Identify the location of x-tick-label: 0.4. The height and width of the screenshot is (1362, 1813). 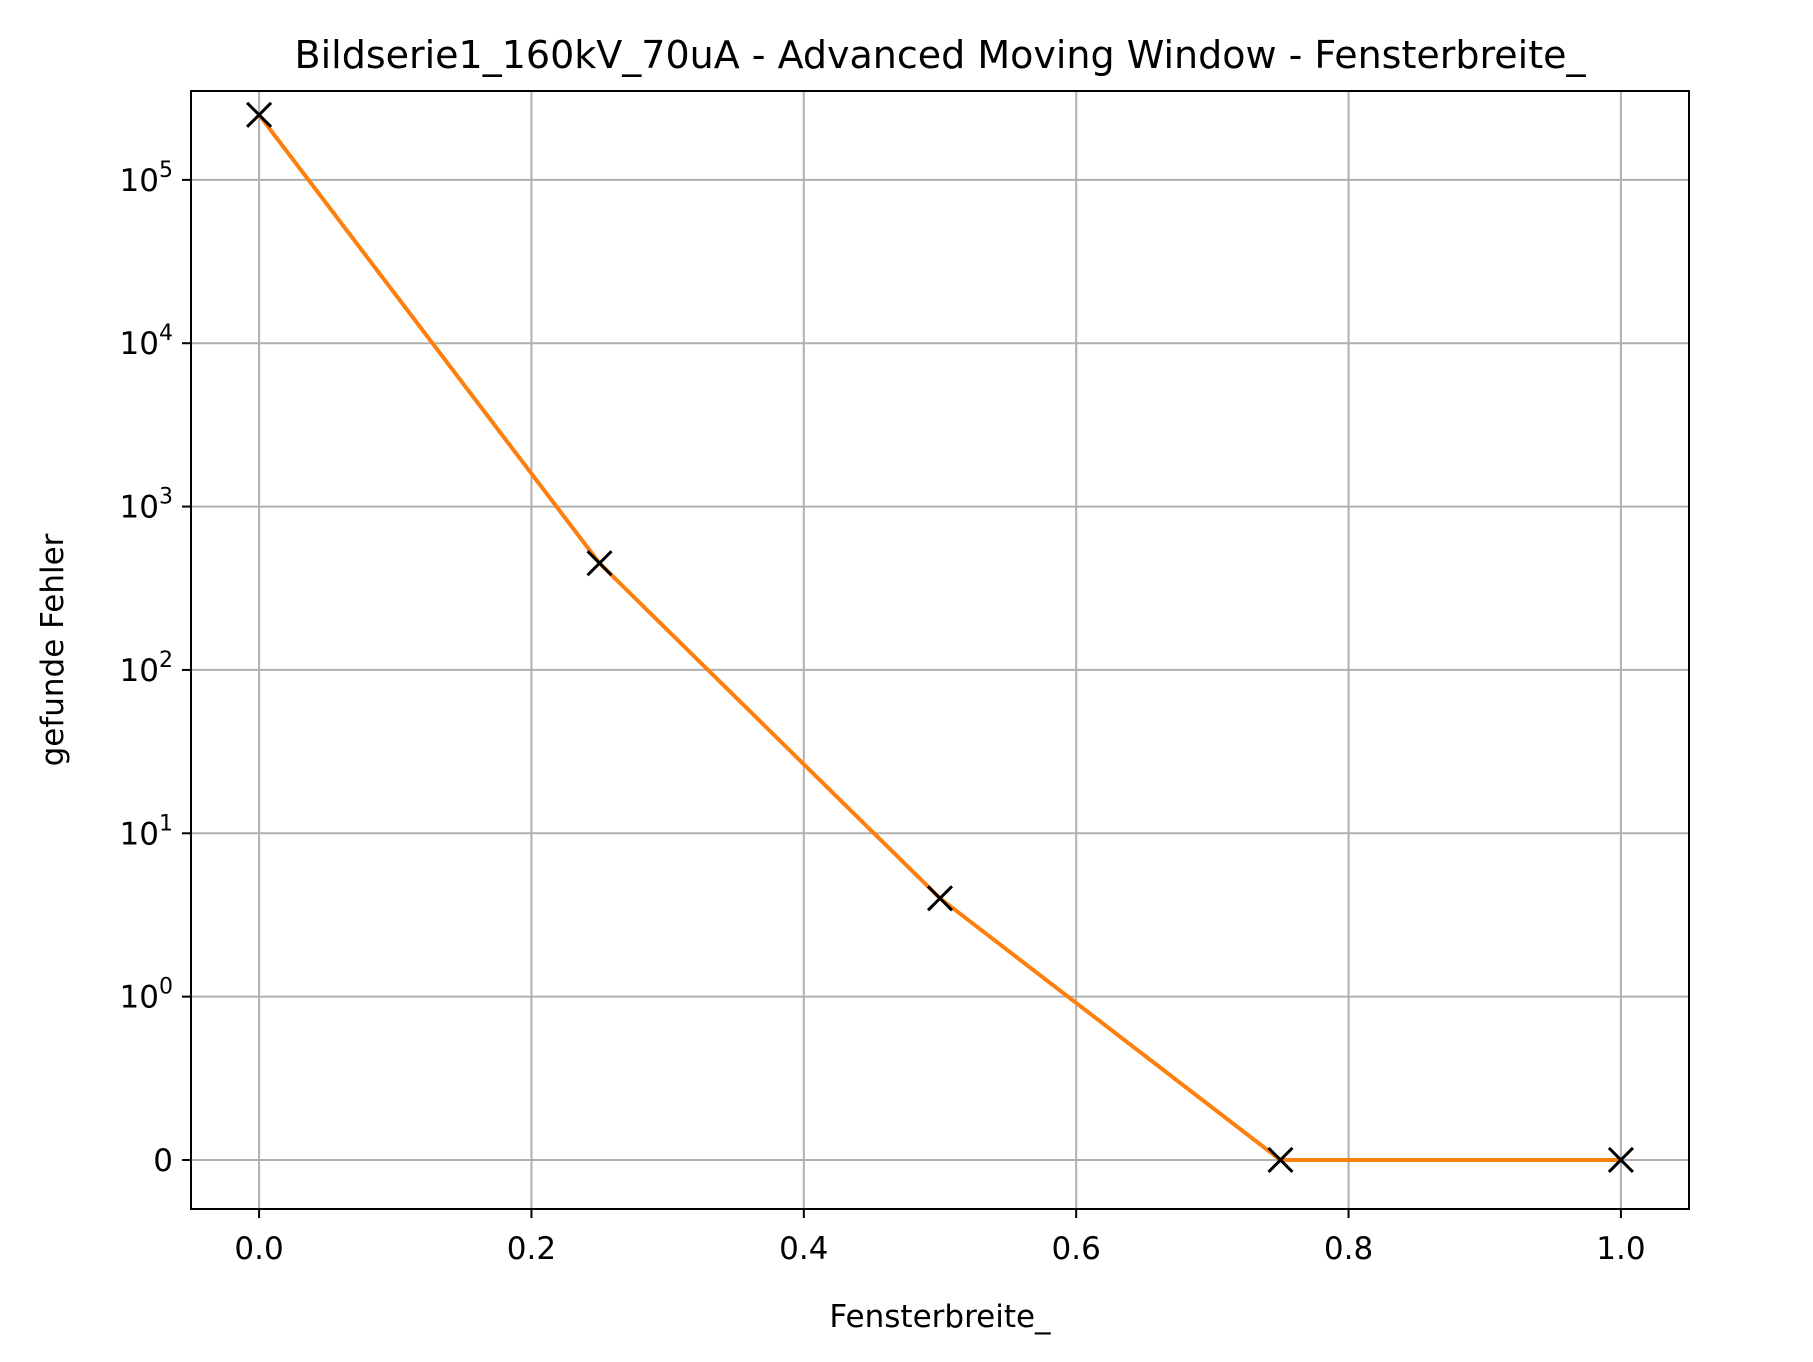
(803, 1249).